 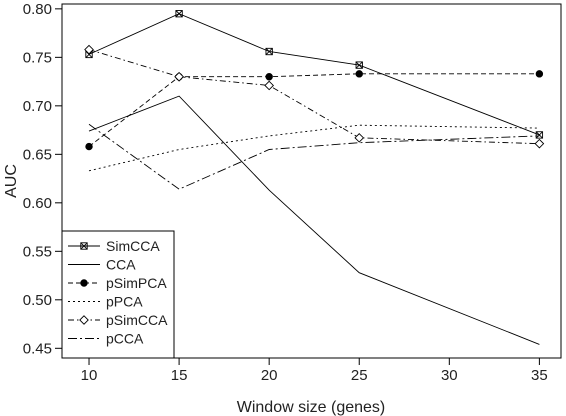 What do you see at coordinates (37, 57) in the screenshot?
I see `y-tick-label-0-75: 0.75` at bounding box center [37, 57].